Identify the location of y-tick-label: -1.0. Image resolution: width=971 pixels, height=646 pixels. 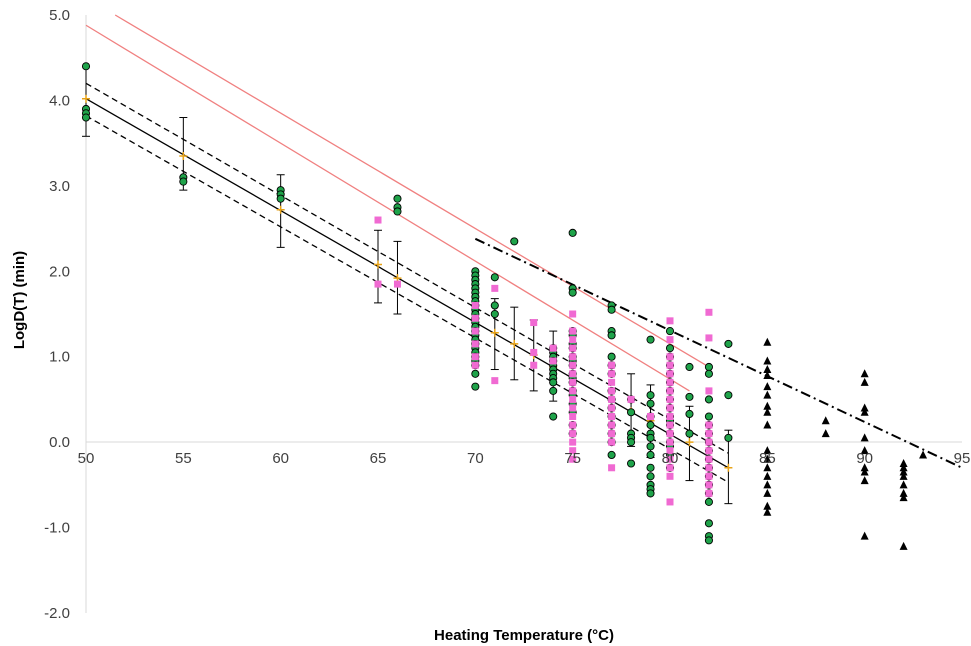
(57, 528).